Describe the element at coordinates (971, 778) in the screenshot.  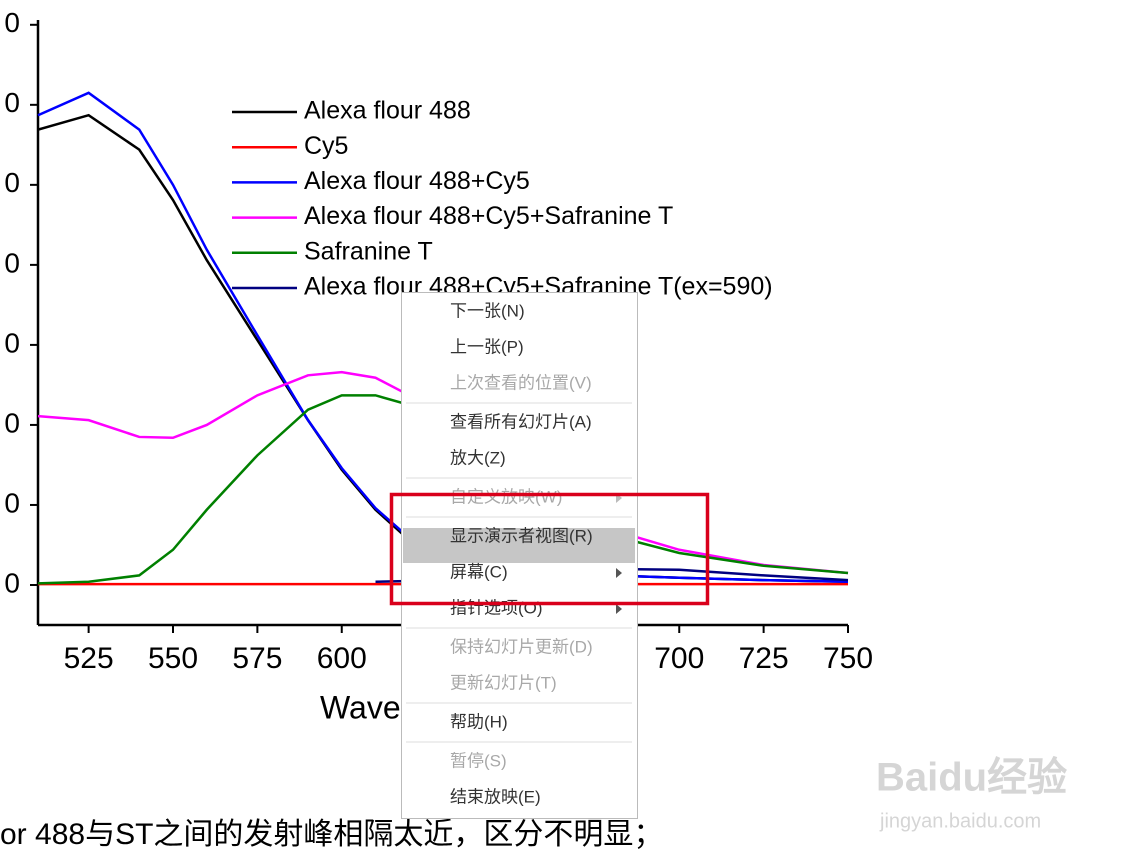
I see `watermark-logo: Baidu经验` at that location.